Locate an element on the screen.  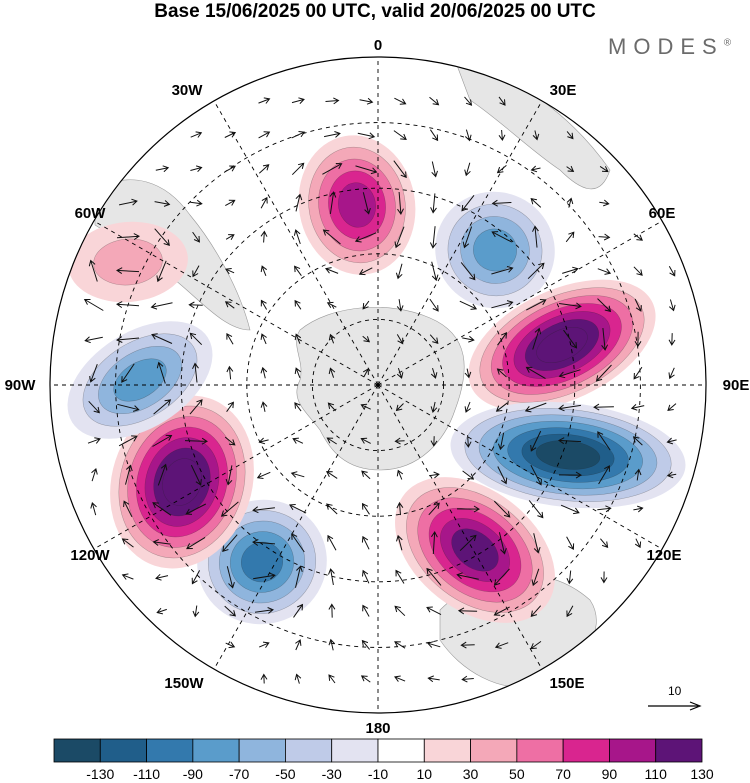
colorbar-tick-label: -50 is located at coordinates (285, 774).